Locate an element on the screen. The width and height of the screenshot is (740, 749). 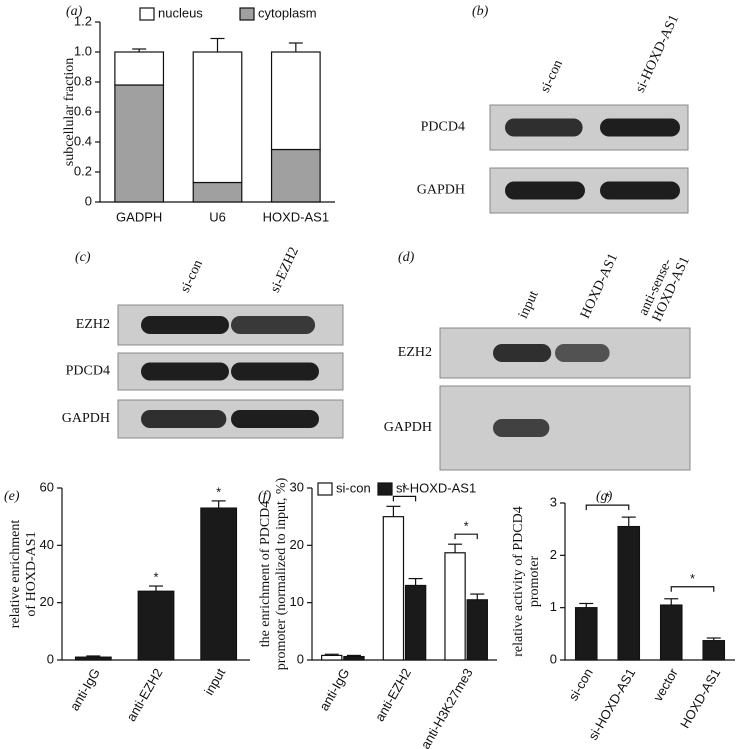
legend-label: nucleus is located at coordinates (180, 12).